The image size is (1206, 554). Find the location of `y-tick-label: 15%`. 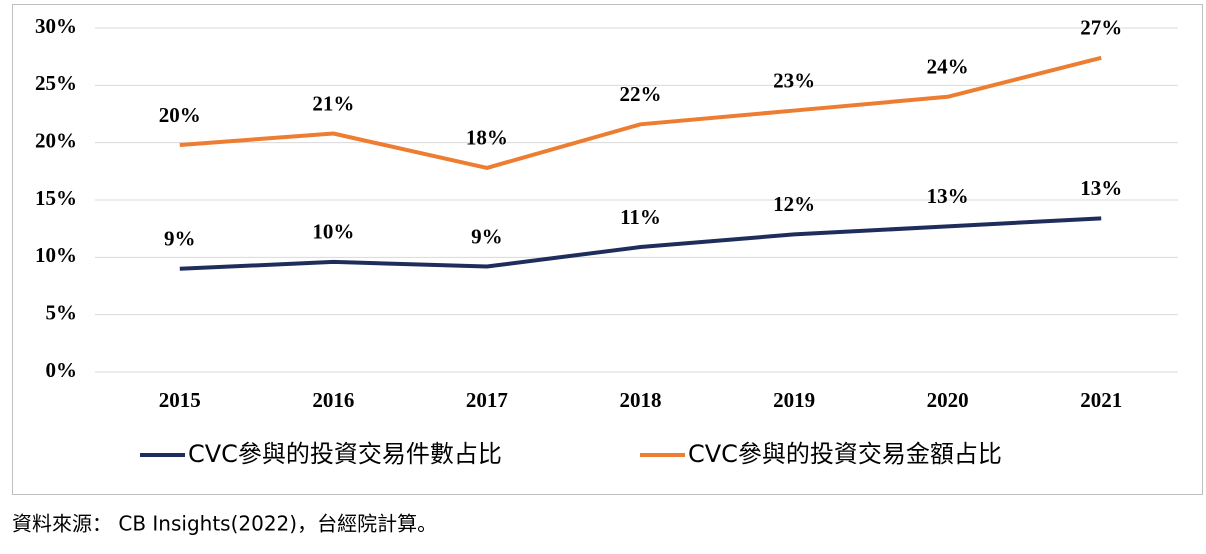

y-tick-label: 15% is located at coordinates (56, 198).